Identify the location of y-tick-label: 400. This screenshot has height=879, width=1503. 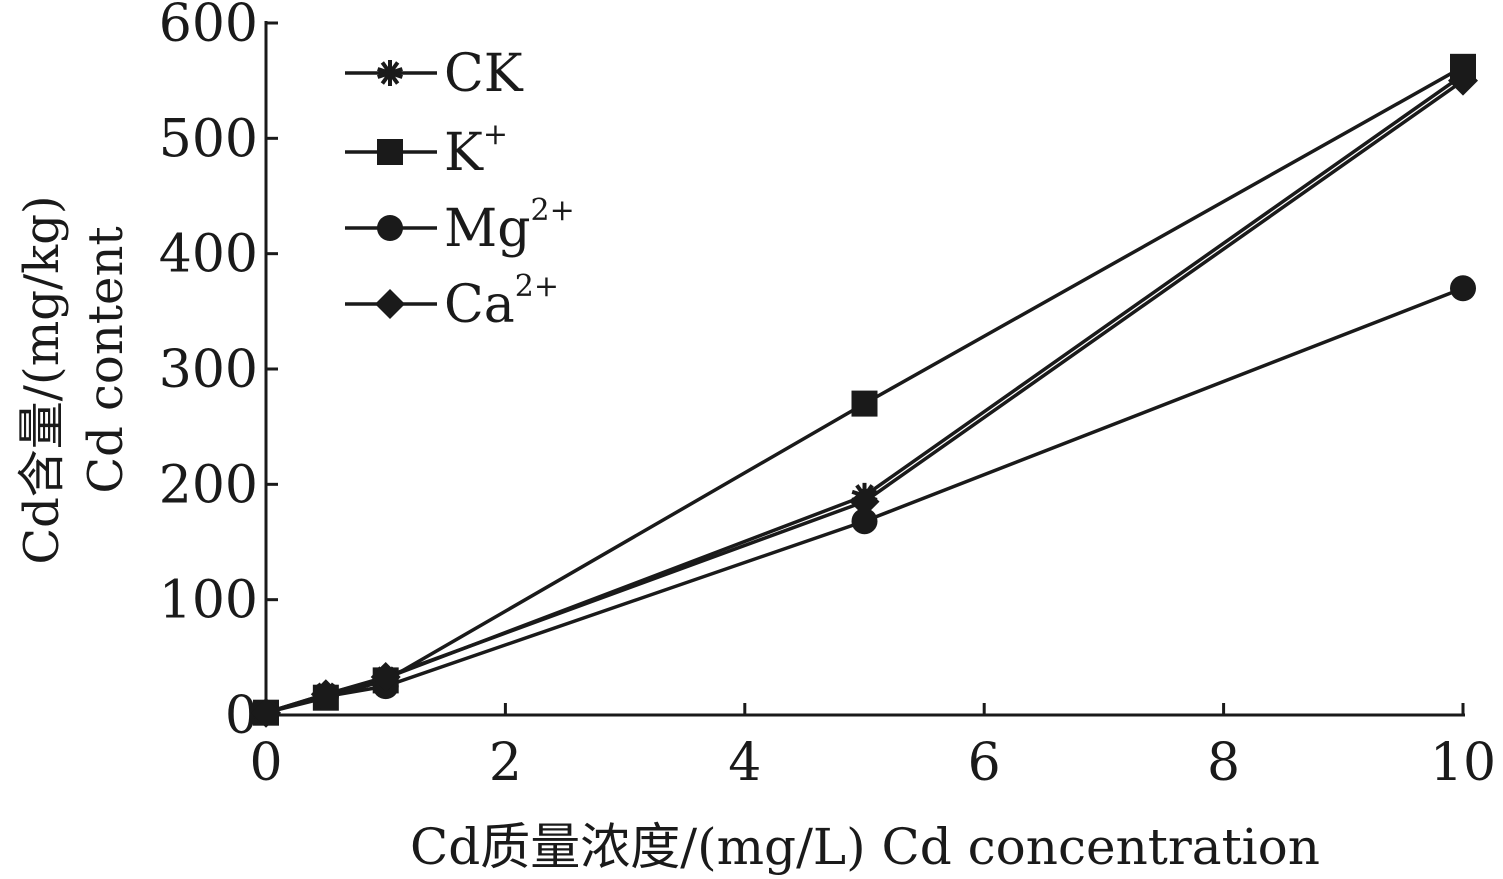
(208, 255).